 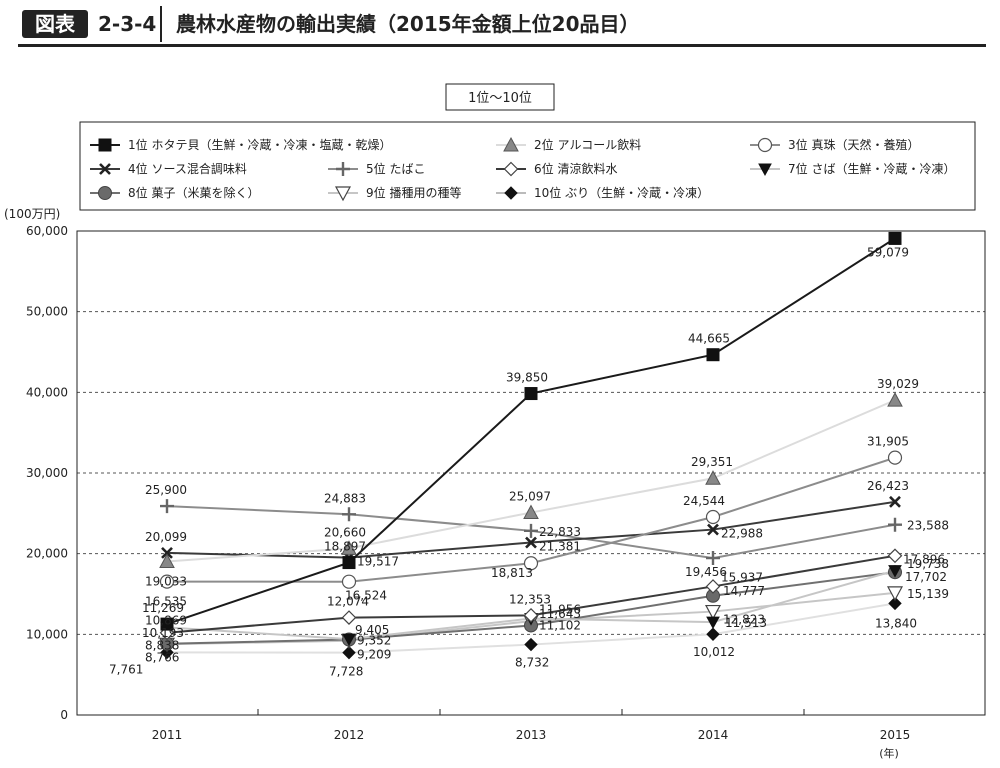 What do you see at coordinates (926, 577) in the screenshot?
I see `data-label: 17,702` at bounding box center [926, 577].